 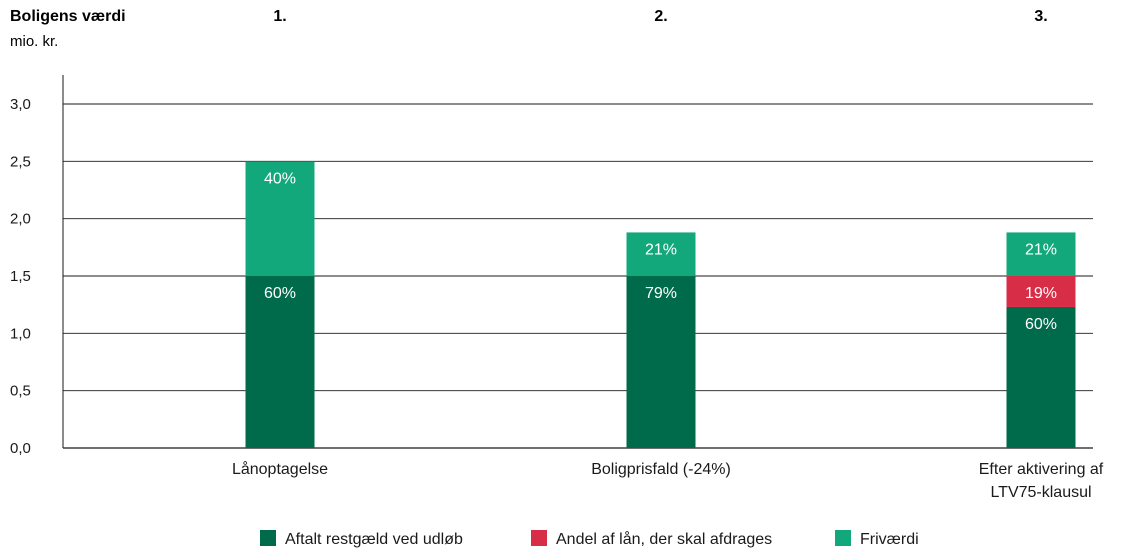 I want to click on x-category-label: Boligprisfald (-24%), so click(x=661, y=469).